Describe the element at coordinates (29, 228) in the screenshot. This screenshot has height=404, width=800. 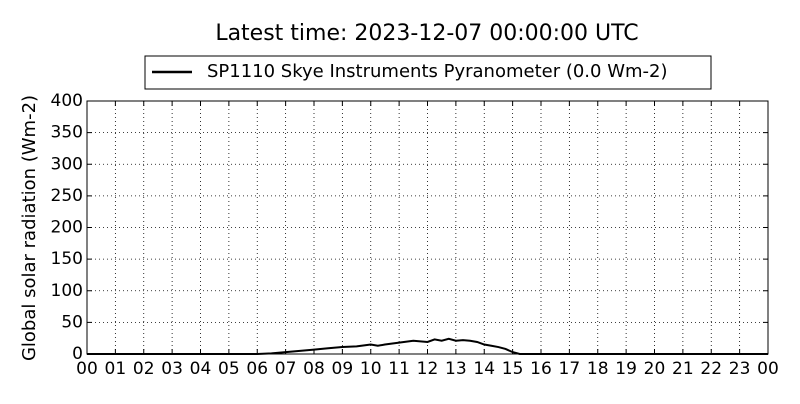
I see `y-axis-label: Global solar radiation (Wm-2)` at that location.